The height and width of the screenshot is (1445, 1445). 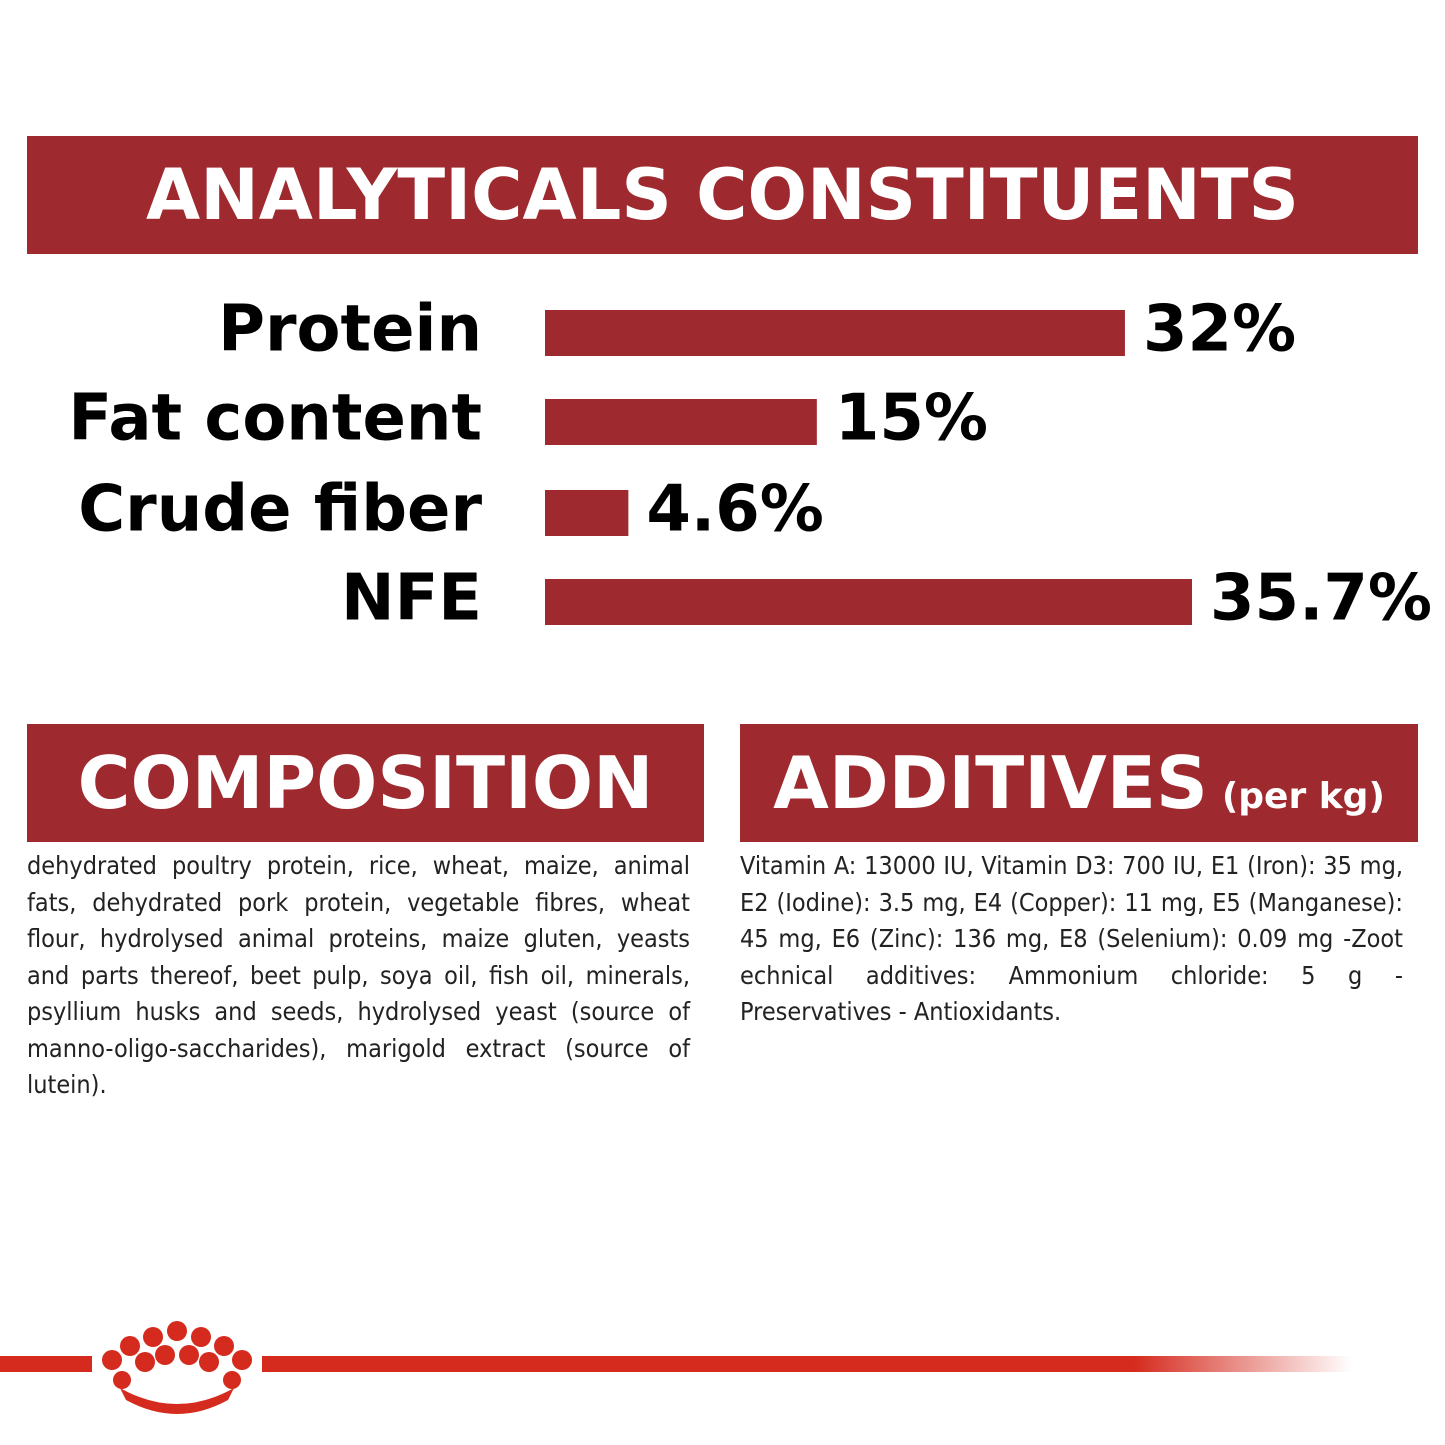 What do you see at coordinates (46, 1364) in the screenshot?
I see `rule-left` at bounding box center [46, 1364].